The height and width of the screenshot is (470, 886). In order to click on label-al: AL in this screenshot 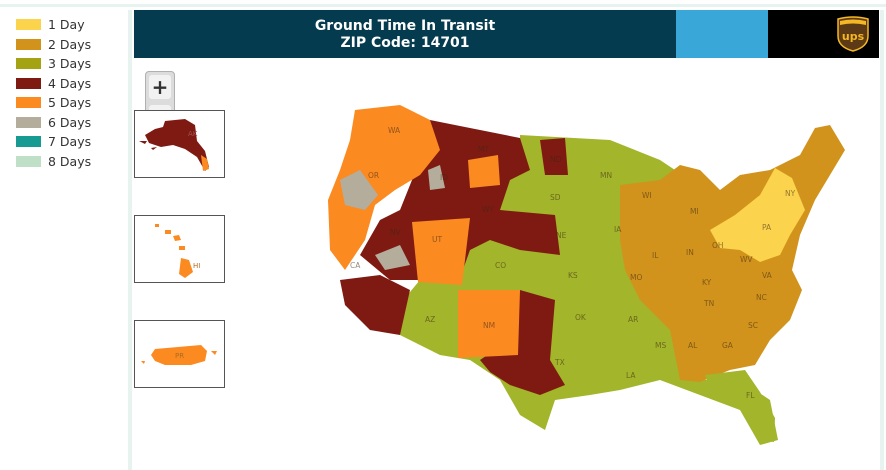, I will do `click(693, 345)`.